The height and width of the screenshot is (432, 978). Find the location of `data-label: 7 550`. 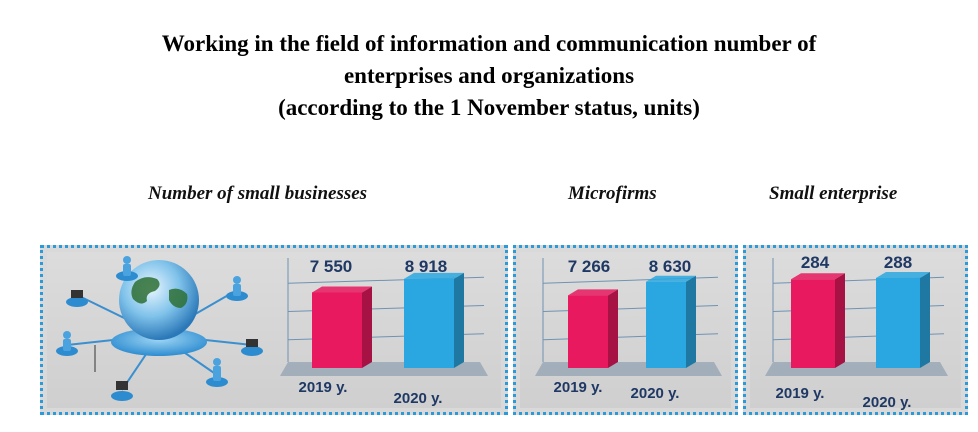

data-label: 7 550 is located at coordinates (331, 266).